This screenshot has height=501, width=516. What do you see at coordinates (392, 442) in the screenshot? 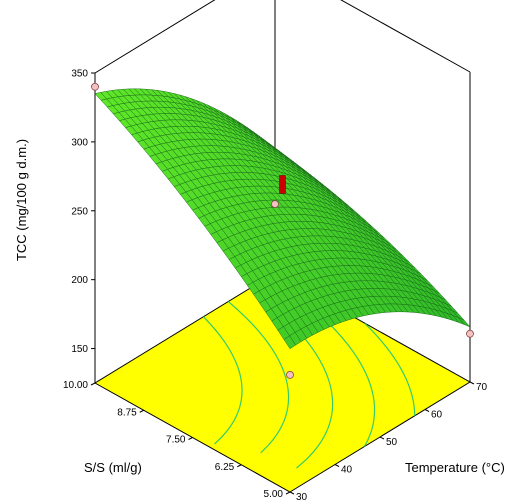
I see `x-tick-label: 50` at bounding box center [392, 442].